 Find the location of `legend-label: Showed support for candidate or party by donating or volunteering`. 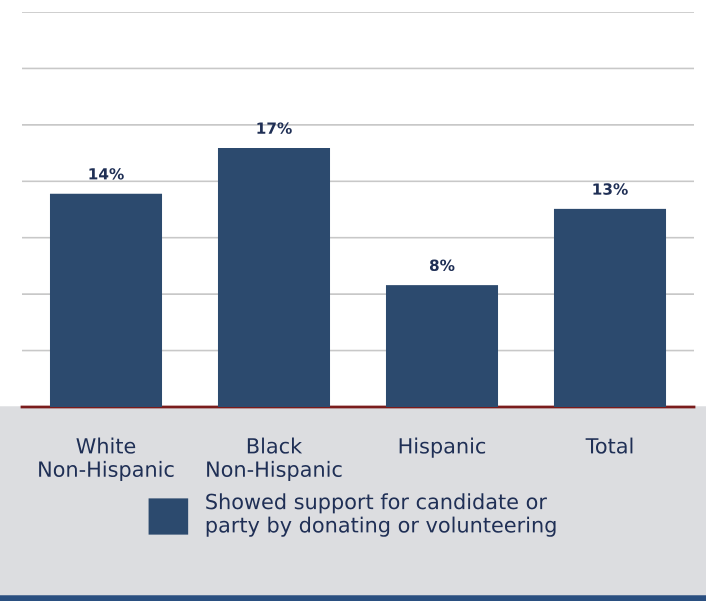

legend-label: Showed support for candidate or party by donating or volunteering is located at coordinates (381, 515).